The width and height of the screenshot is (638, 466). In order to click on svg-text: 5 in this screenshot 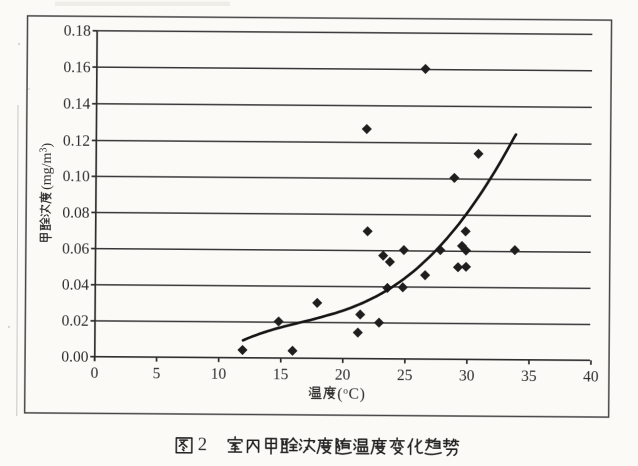, I will do `click(157, 373)`.